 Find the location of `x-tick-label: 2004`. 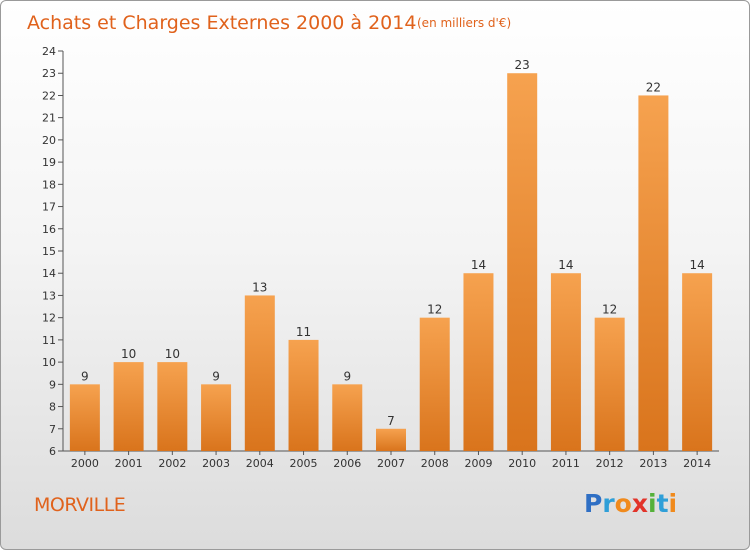

x-tick-label: 2004 is located at coordinates (260, 463).